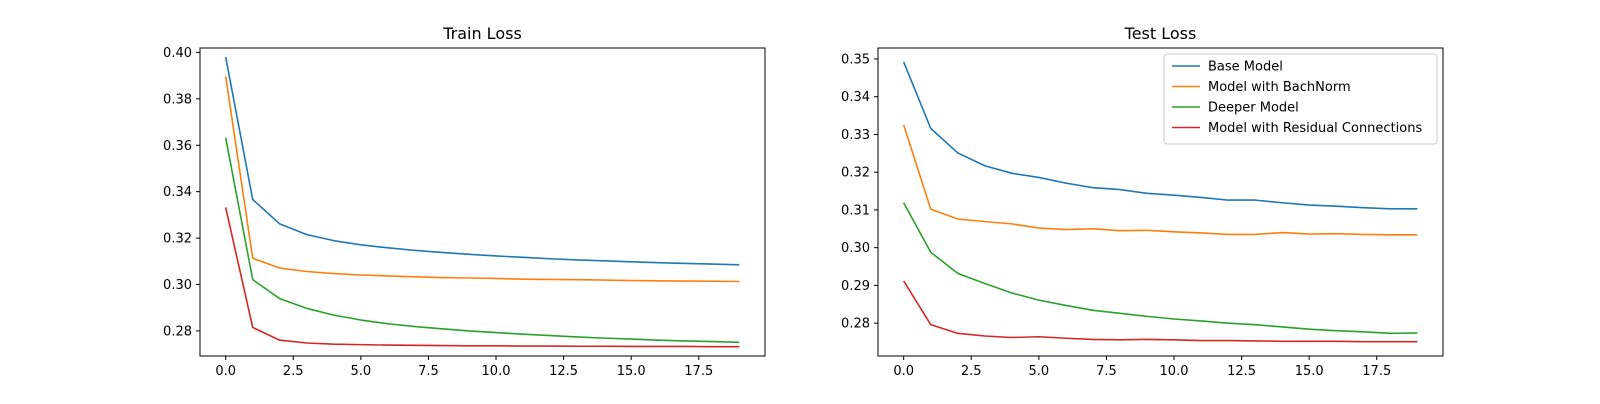 The image size is (1600, 404). What do you see at coordinates (855, 59) in the screenshot?
I see `y-tick-label: 0.35` at bounding box center [855, 59].